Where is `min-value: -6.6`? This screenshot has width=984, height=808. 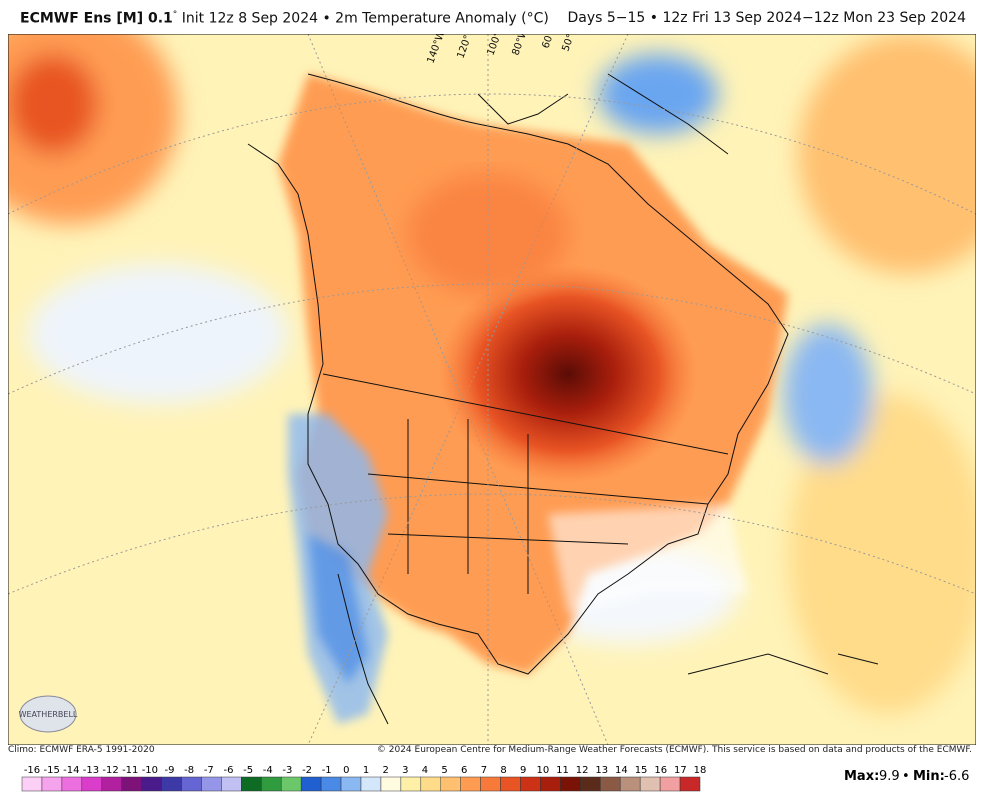
min-value: -6.6 is located at coordinates (956, 776).